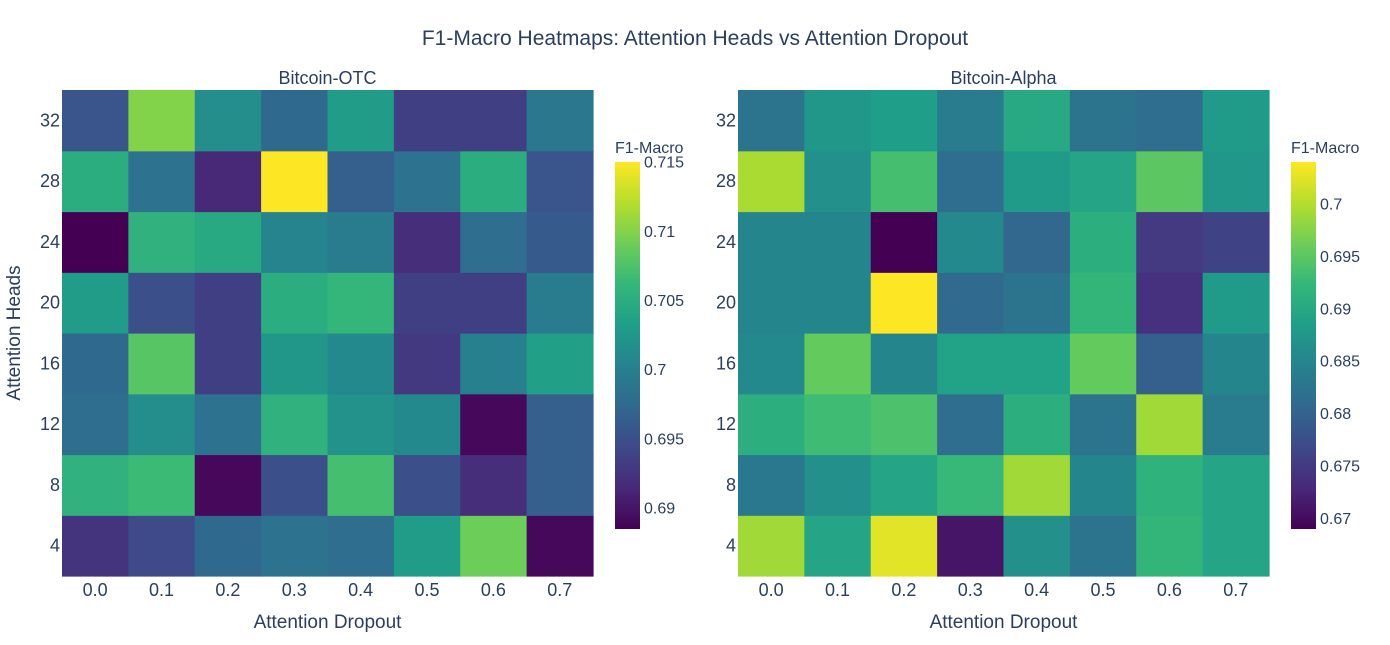  Describe the element at coordinates (664, 163) in the screenshot. I see `colorbar-tick-label: 0.715` at that location.